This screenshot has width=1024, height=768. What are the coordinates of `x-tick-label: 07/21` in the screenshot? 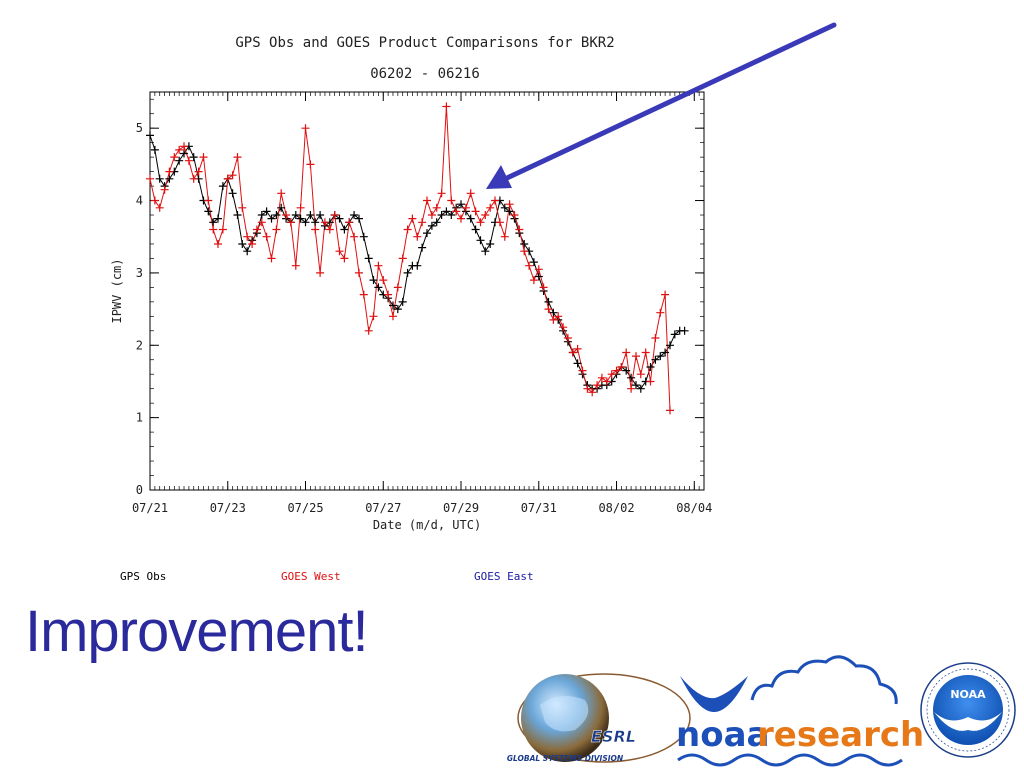 It's located at (150, 508).